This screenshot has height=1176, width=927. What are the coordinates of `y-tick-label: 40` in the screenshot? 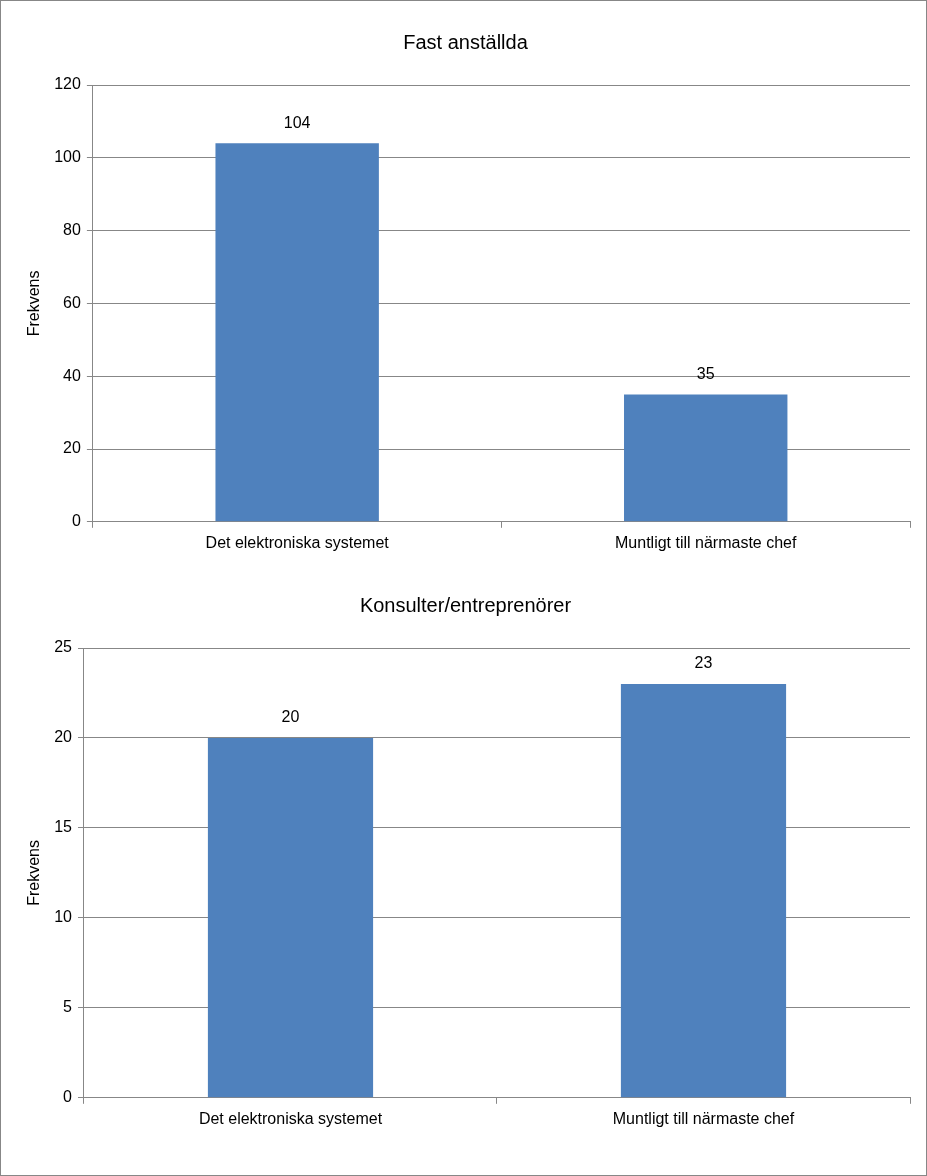 It's located at (72, 375).